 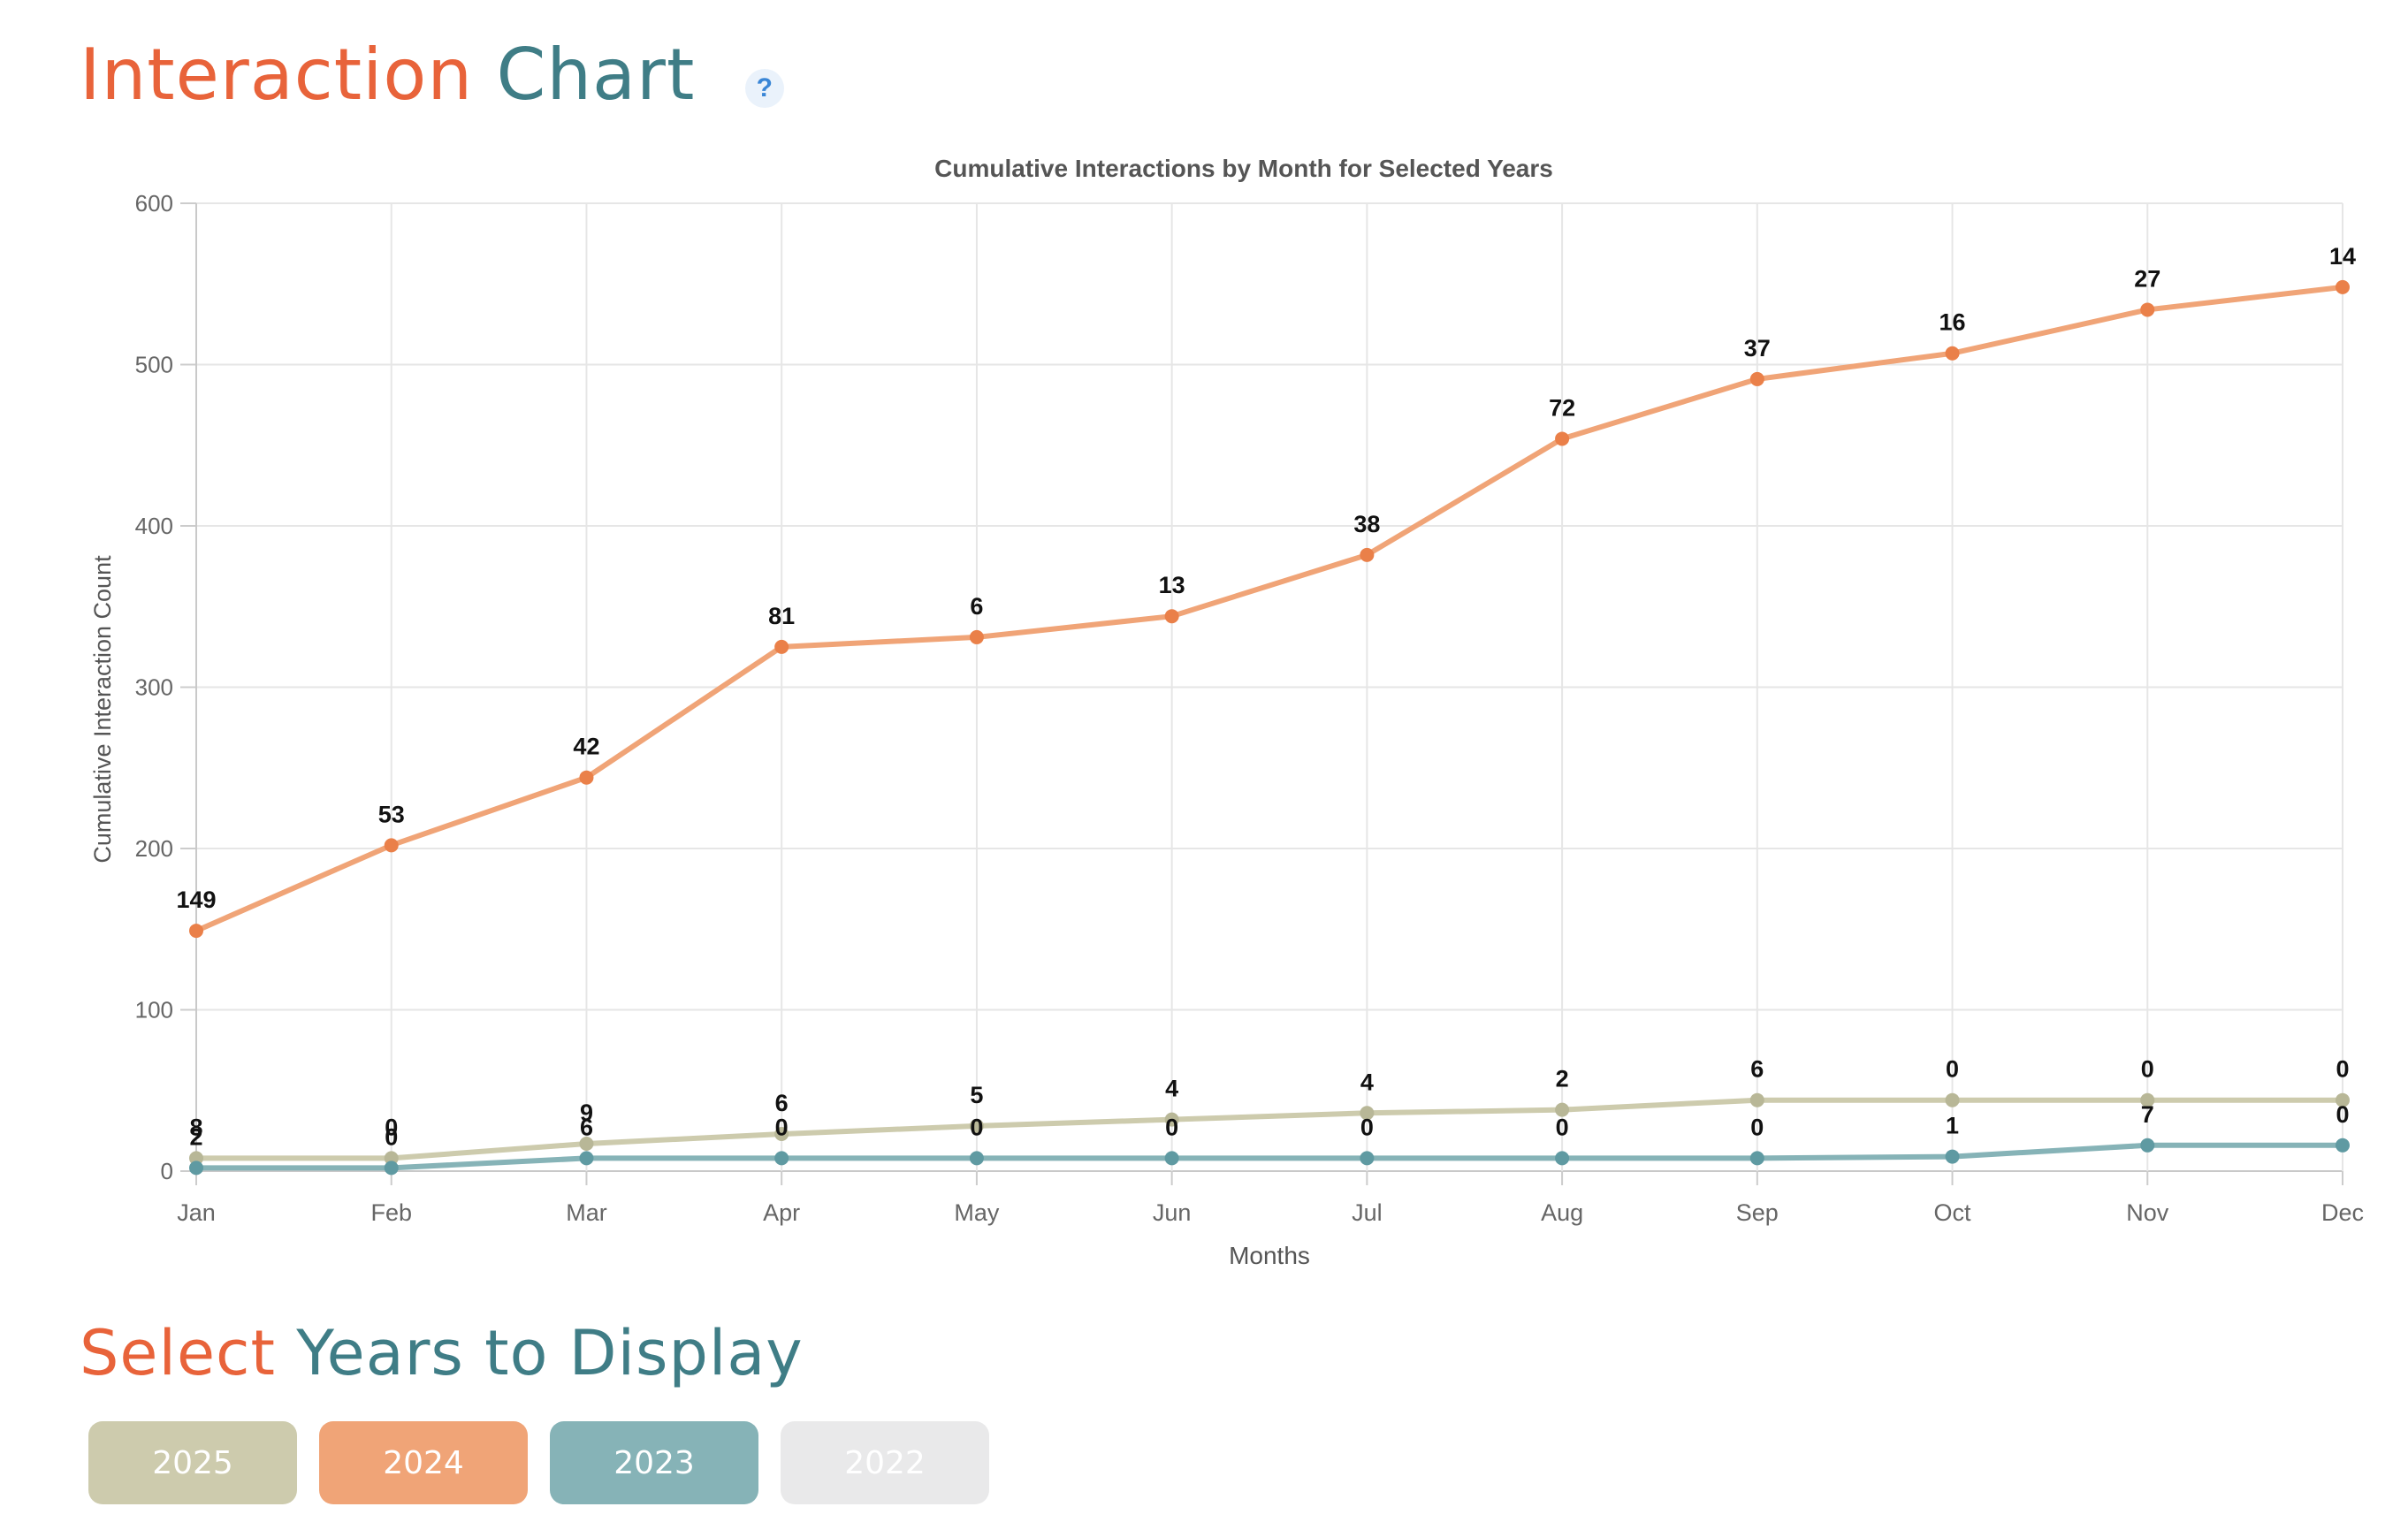 I want to click on x-tick-label: Aug, so click(x=1562, y=1212).